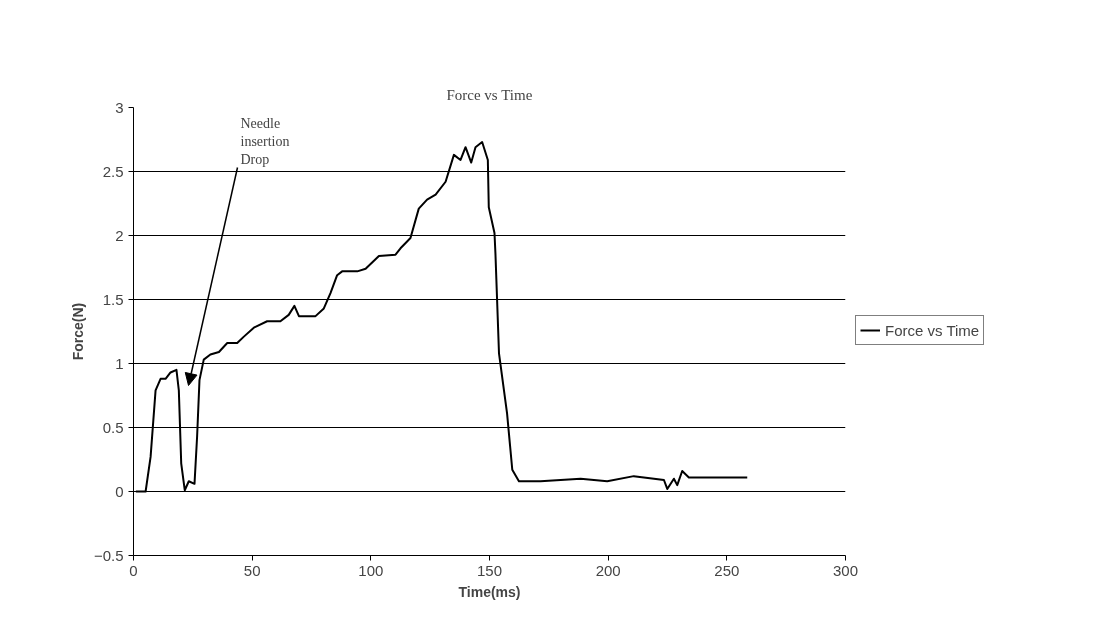 Image resolution: width=1098 pixels, height=631 pixels. What do you see at coordinates (133, 570) in the screenshot?
I see `x-tick-label: 0` at bounding box center [133, 570].